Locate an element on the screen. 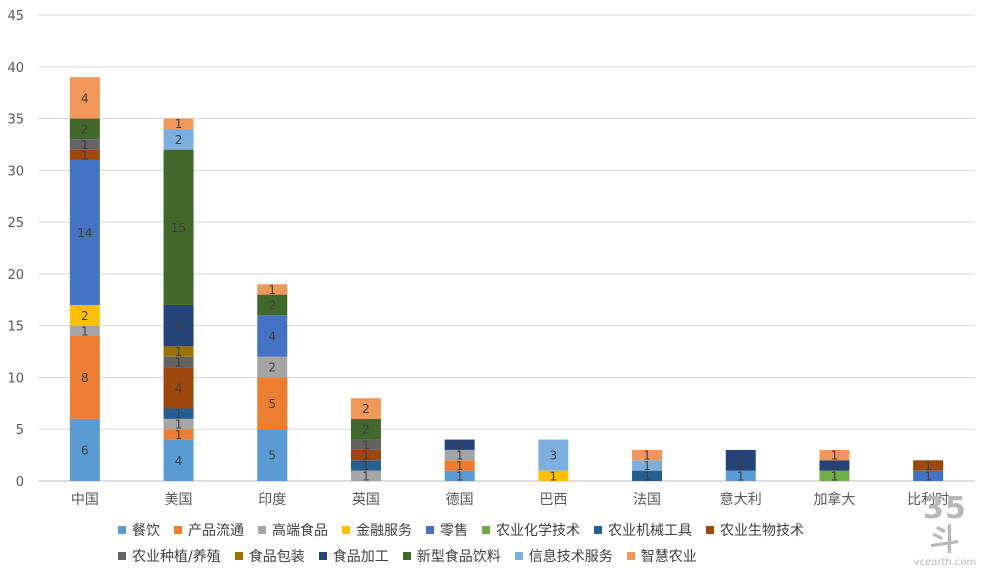 The image size is (990, 577). legend-label: 食品加工 is located at coordinates (360, 557).